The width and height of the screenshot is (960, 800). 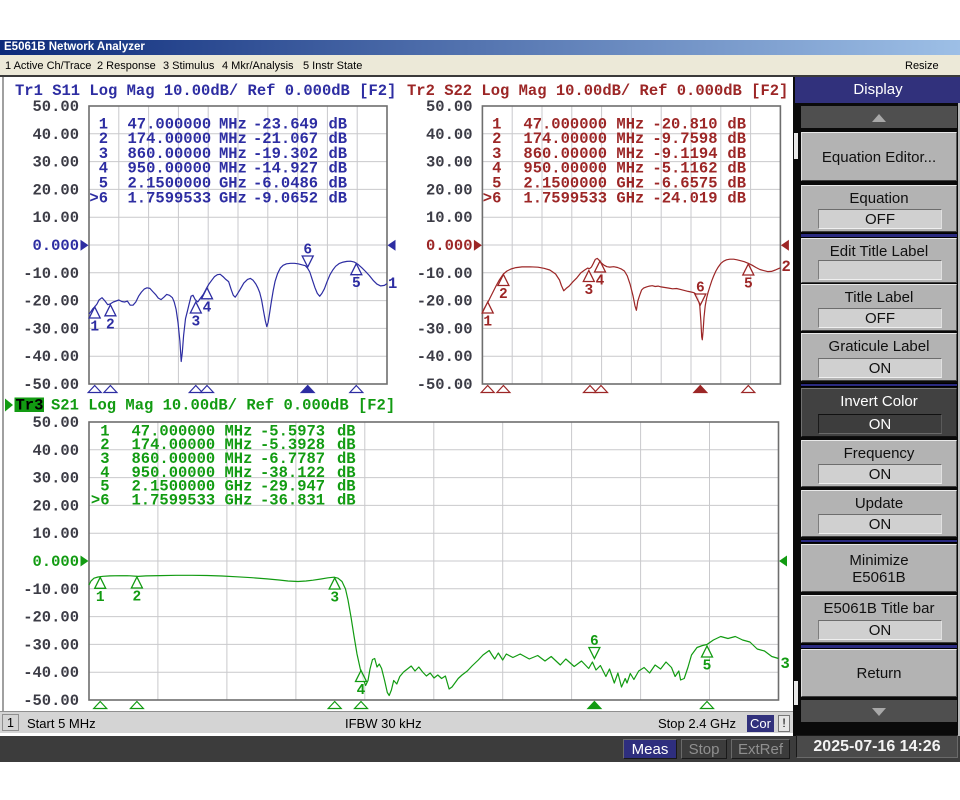 What do you see at coordinates (292, 445) in the screenshot?
I see `svg-text: -5.3928` at bounding box center [292, 445].